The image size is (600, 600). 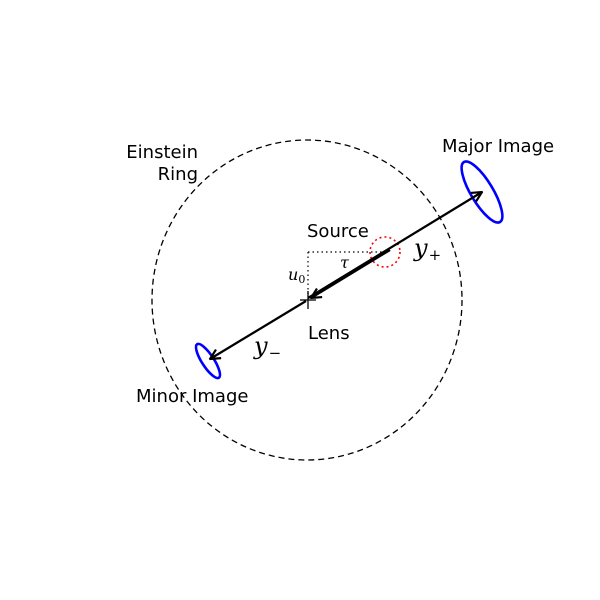 What do you see at coordinates (296, 275) in the screenshot?
I see `u0-label: u0` at bounding box center [296, 275].